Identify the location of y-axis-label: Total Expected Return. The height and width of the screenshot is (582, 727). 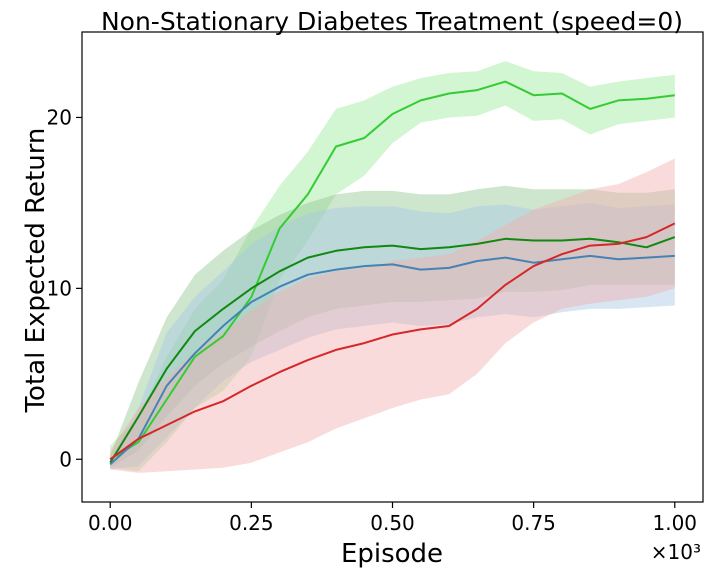
(36, 271).